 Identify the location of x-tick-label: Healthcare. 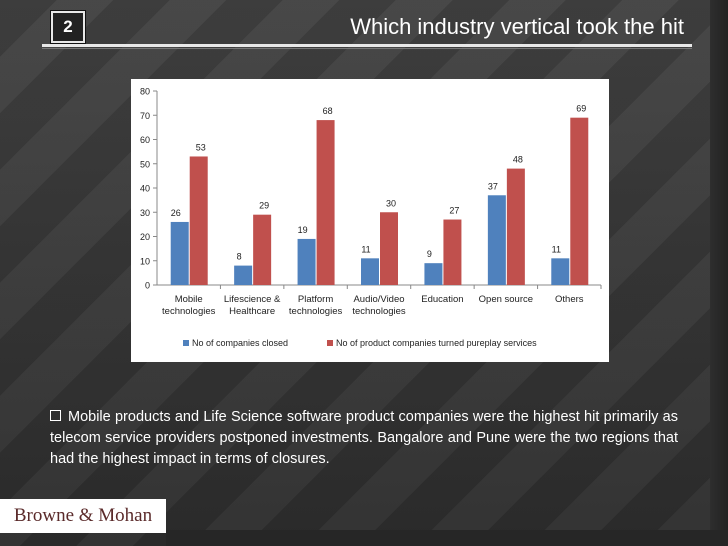
(252, 311).